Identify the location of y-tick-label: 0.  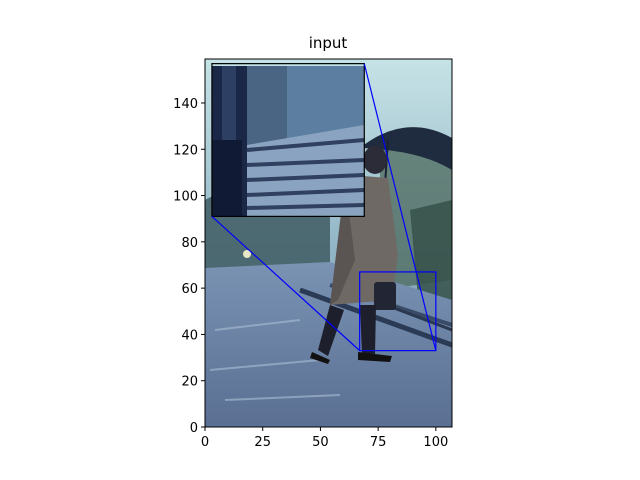
(194, 428).